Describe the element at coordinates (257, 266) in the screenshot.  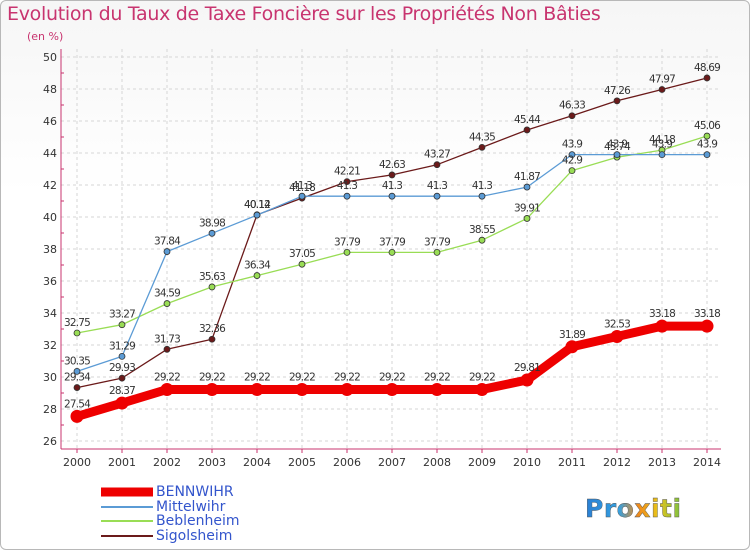
I see `data-label-beblenheim: 36.34` at that location.